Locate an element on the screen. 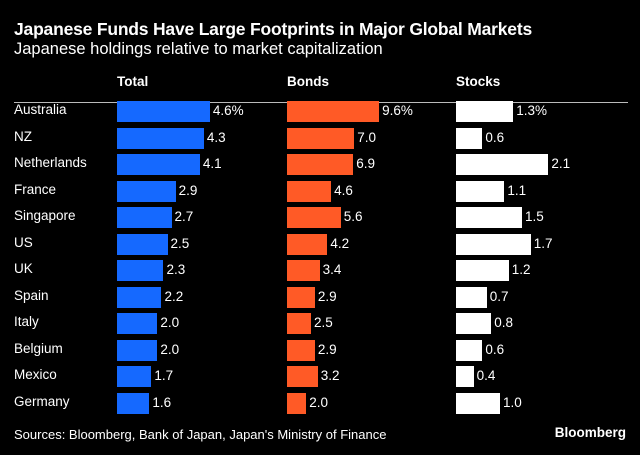 The width and height of the screenshot is (640, 455). data-label: 0.7 is located at coordinates (499, 296).